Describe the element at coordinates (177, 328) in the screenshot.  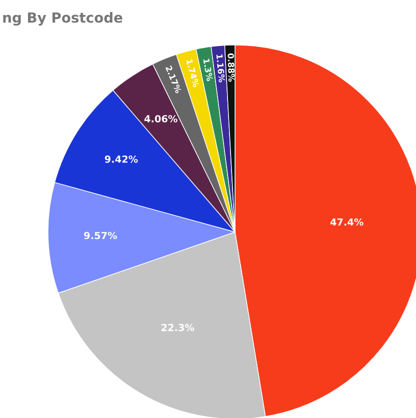
I see `data-label: 22.3%` at that location.